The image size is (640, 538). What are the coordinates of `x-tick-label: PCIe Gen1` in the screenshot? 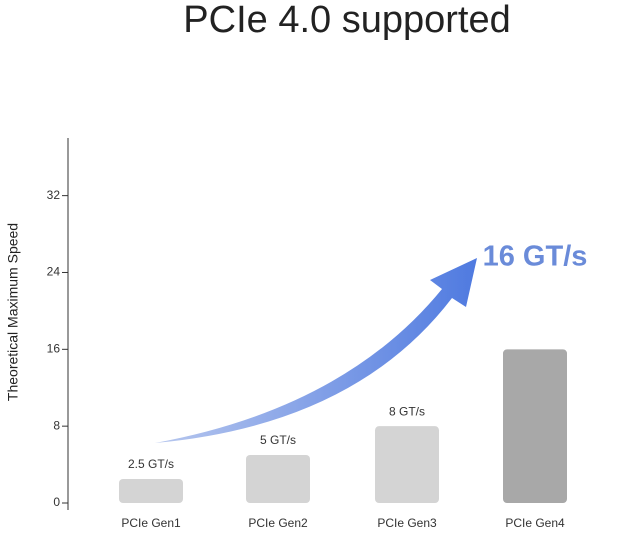 It's located at (151, 523).